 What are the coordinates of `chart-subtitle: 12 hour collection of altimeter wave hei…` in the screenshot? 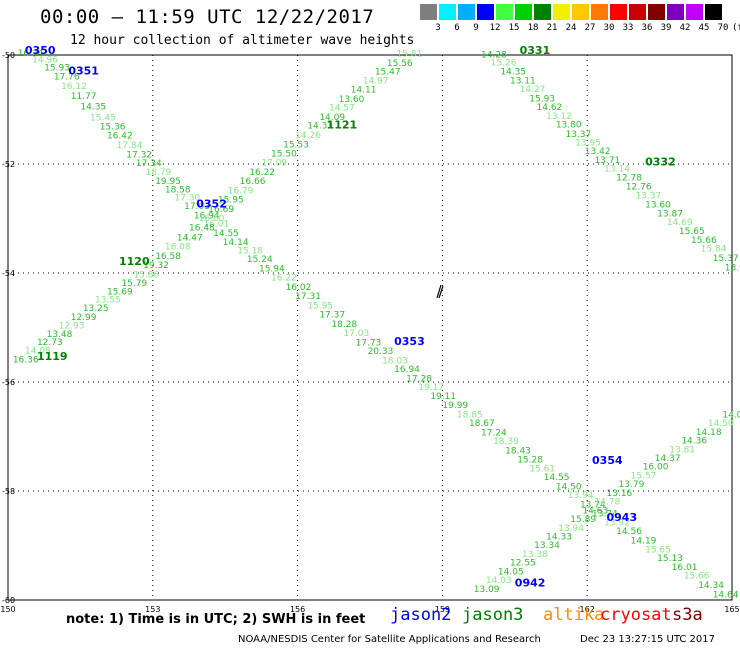 It's located at (242, 40).